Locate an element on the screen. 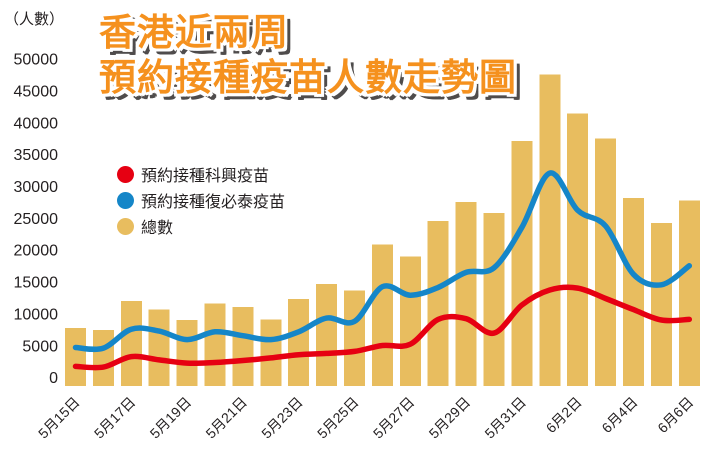  legend-item-biontech: 預約接種復必泰疫苗 is located at coordinates (201, 200).